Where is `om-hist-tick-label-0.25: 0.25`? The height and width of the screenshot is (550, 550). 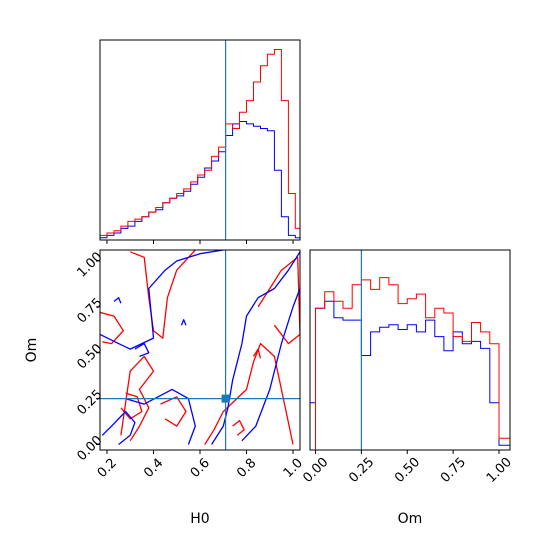
om-hist-tick-label-0.25: 0.25 is located at coordinates (361, 470).